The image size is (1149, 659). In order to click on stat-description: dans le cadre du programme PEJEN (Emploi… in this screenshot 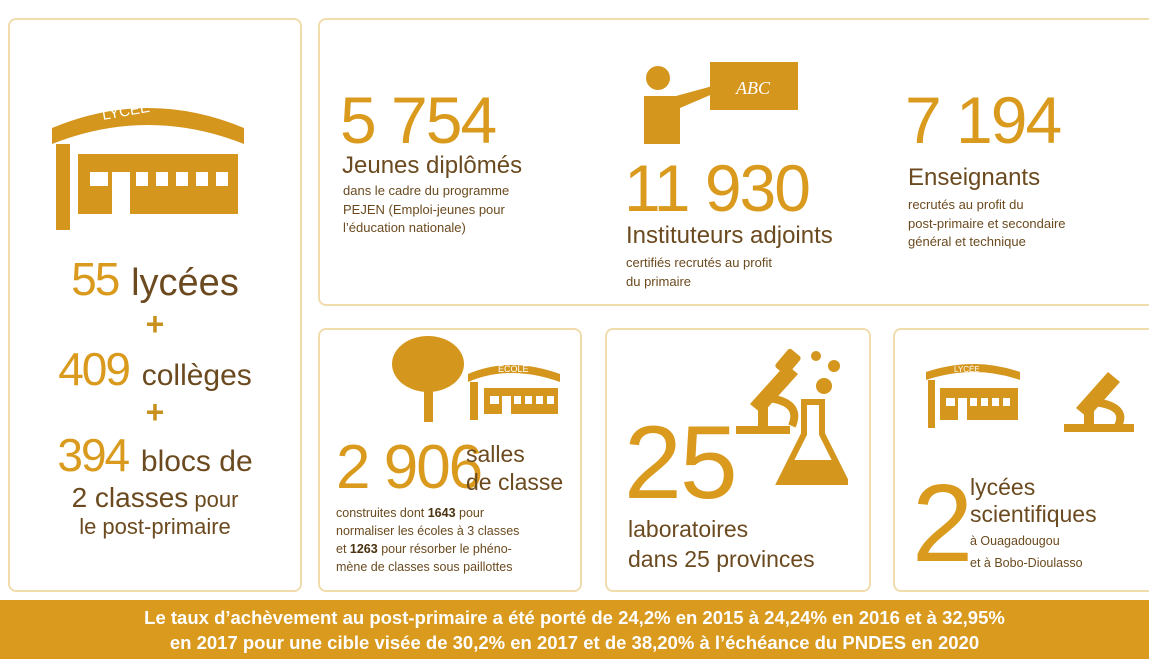, I will do `click(426, 210)`.